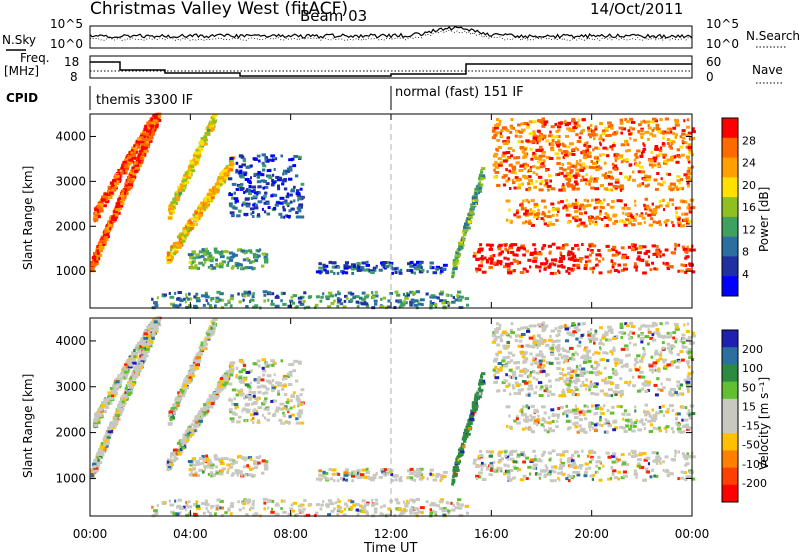  I want to click on power-ylabel: Slant Range [km], so click(28, 218).